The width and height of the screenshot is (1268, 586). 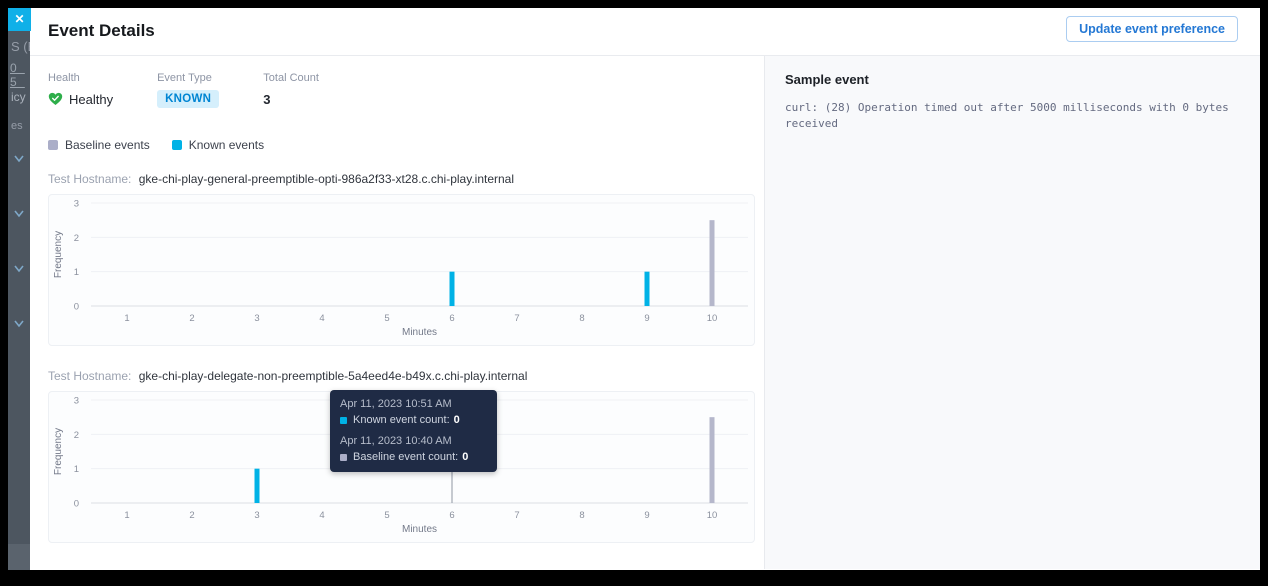 What do you see at coordinates (645, 32) in the screenshot?
I see `modal-header: Event Details Update event preference` at bounding box center [645, 32].